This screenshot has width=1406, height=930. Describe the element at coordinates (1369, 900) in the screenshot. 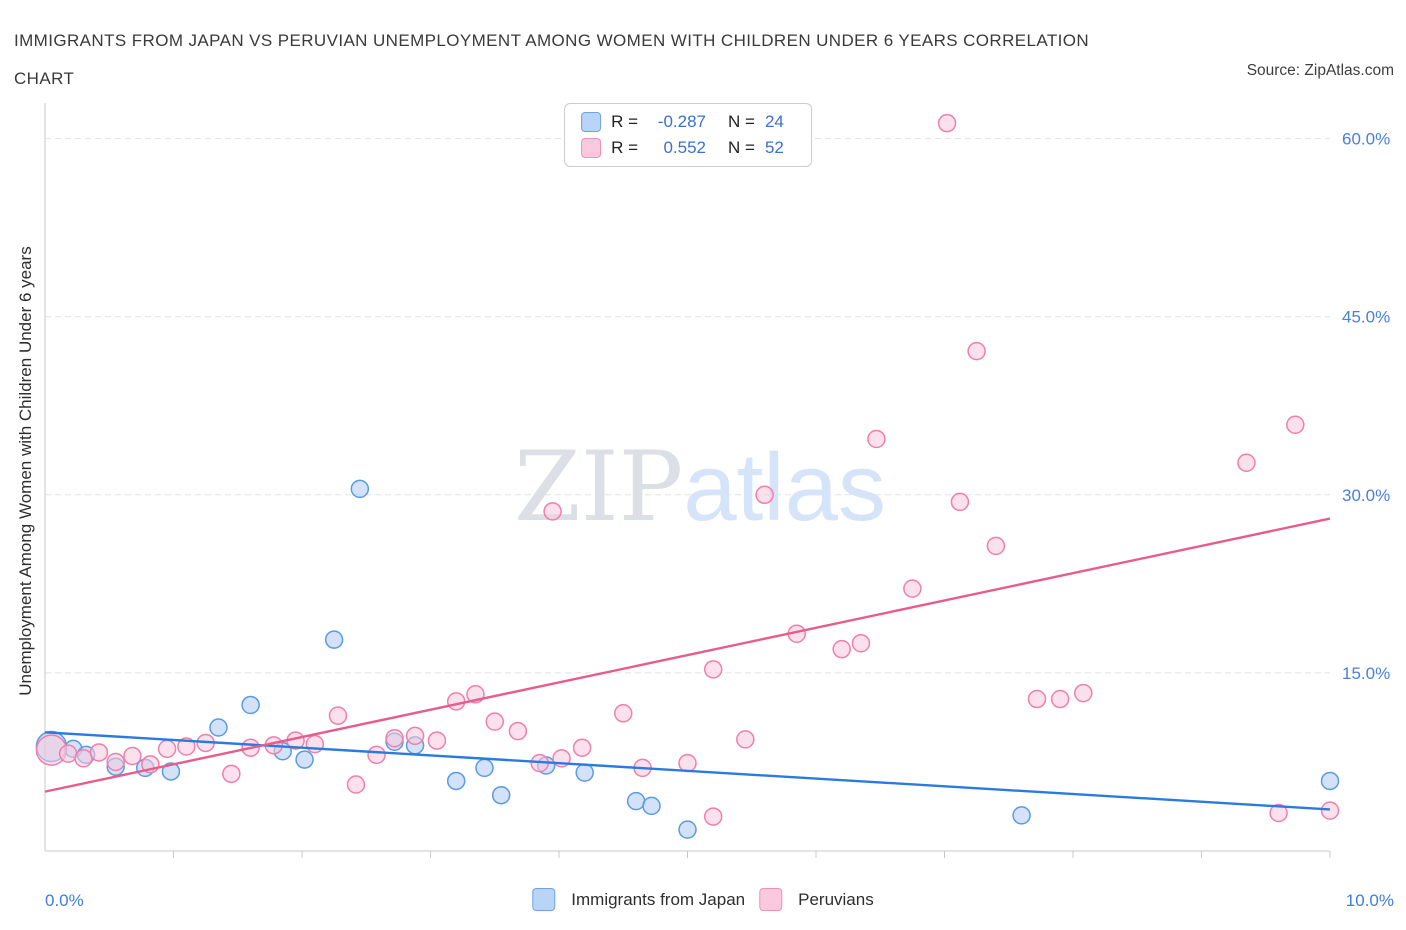

I see `x-axis-max-label: 10.0%` at that location.